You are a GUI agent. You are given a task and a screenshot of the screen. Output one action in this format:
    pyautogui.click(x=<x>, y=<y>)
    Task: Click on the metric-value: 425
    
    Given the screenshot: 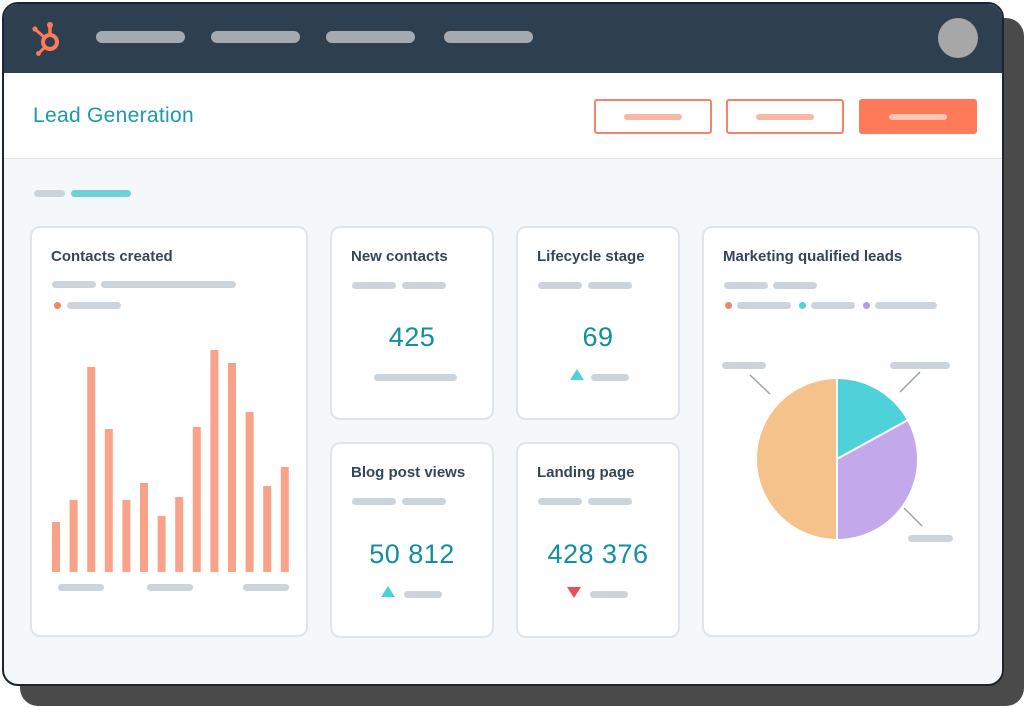 What is the action you would take?
    pyautogui.click(x=412, y=337)
    